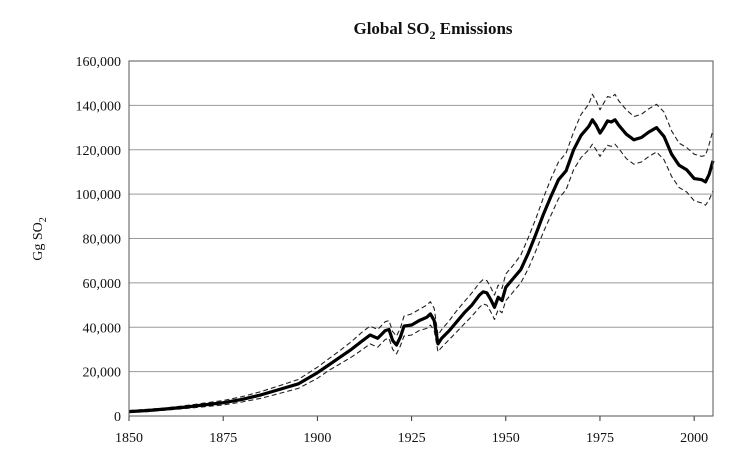 The height and width of the screenshot is (466, 754). Describe the element at coordinates (99, 195) in the screenshot. I see `y-tick-label: 100,000` at that location.